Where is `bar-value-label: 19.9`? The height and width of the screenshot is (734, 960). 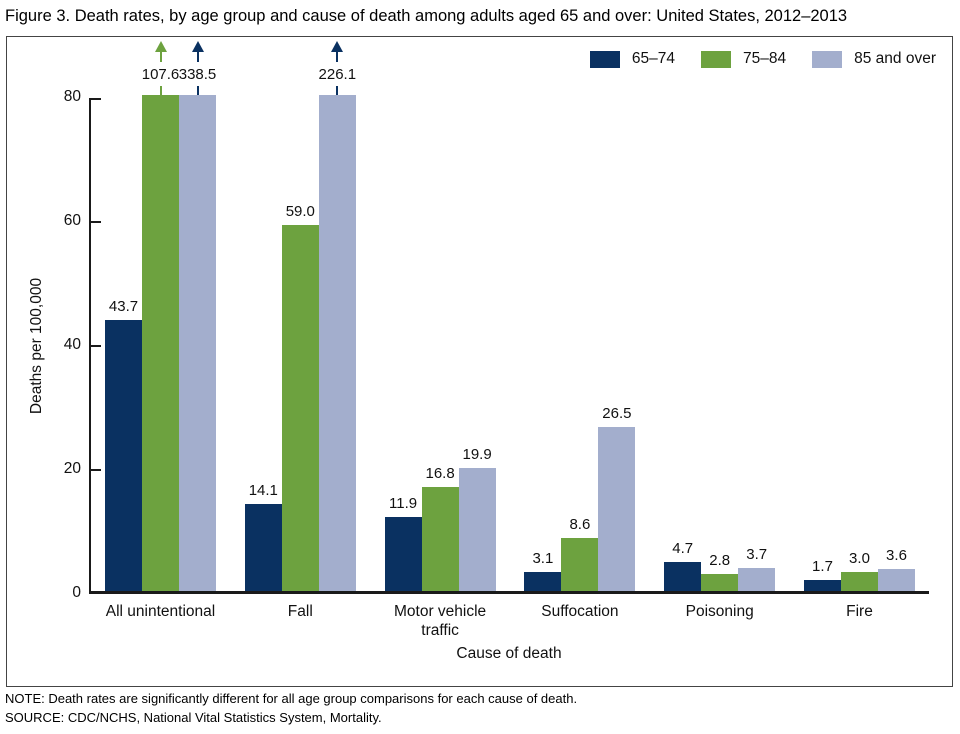 bar-value-label: 19.9 is located at coordinates (477, 454).